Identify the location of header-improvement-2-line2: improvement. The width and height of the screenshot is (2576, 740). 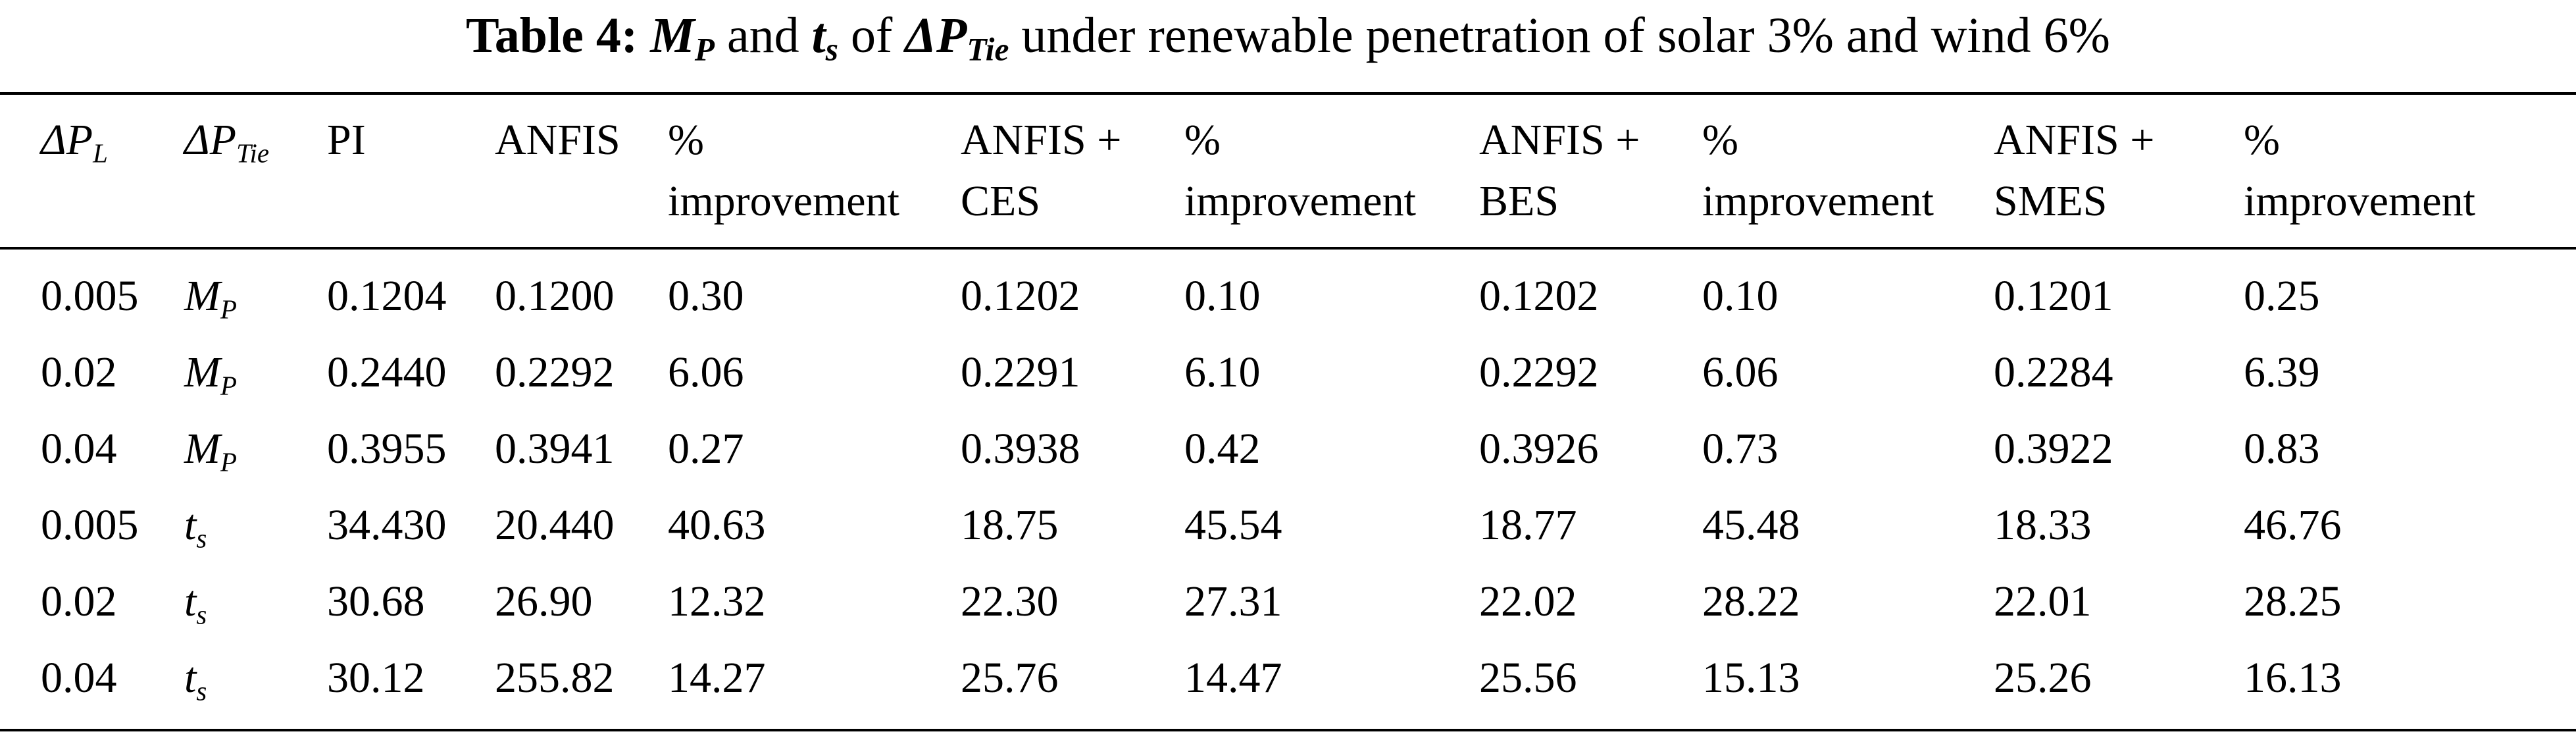
(1300, 201).